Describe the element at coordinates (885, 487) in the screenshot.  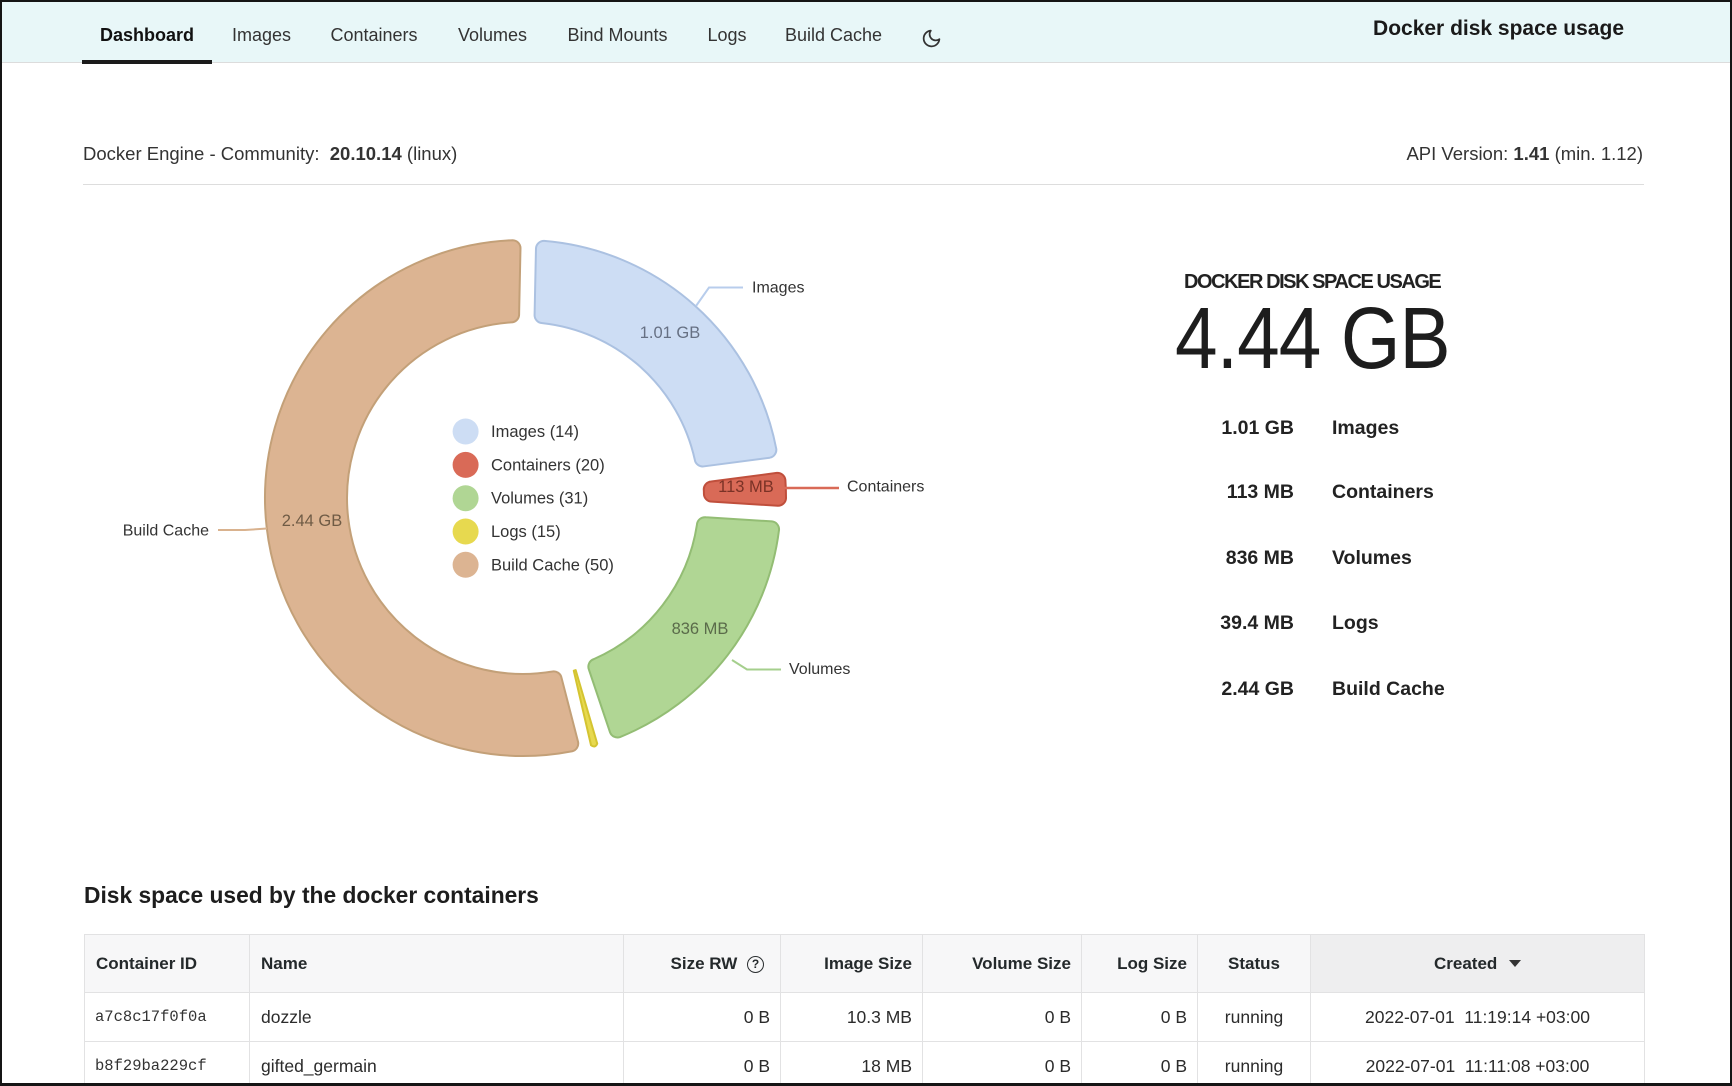
I see `svg-text: Containers` at that location.